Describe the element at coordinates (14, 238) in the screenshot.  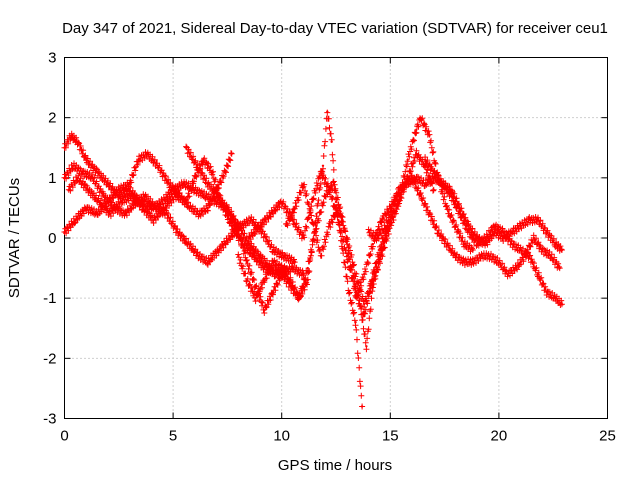
I see `y-axis-label: SDTVAR / TECUs` at that location.